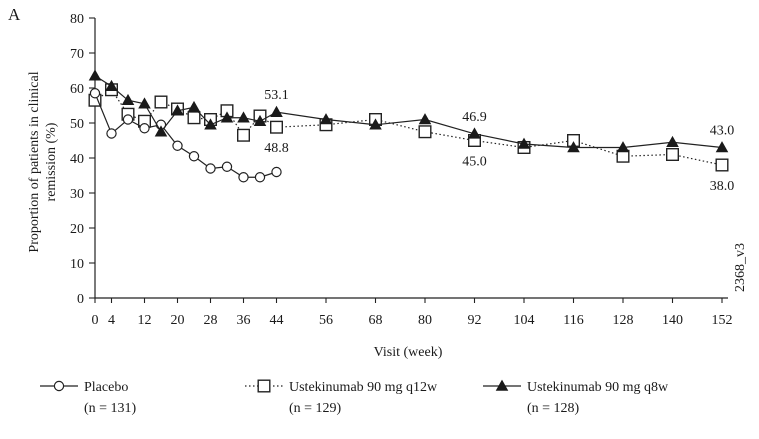 This screenshot has height=439, width=759. Describe the element at coordinates (315, 408) in the screenshot. I see `legend-n-1: (n = 129)` at that location.